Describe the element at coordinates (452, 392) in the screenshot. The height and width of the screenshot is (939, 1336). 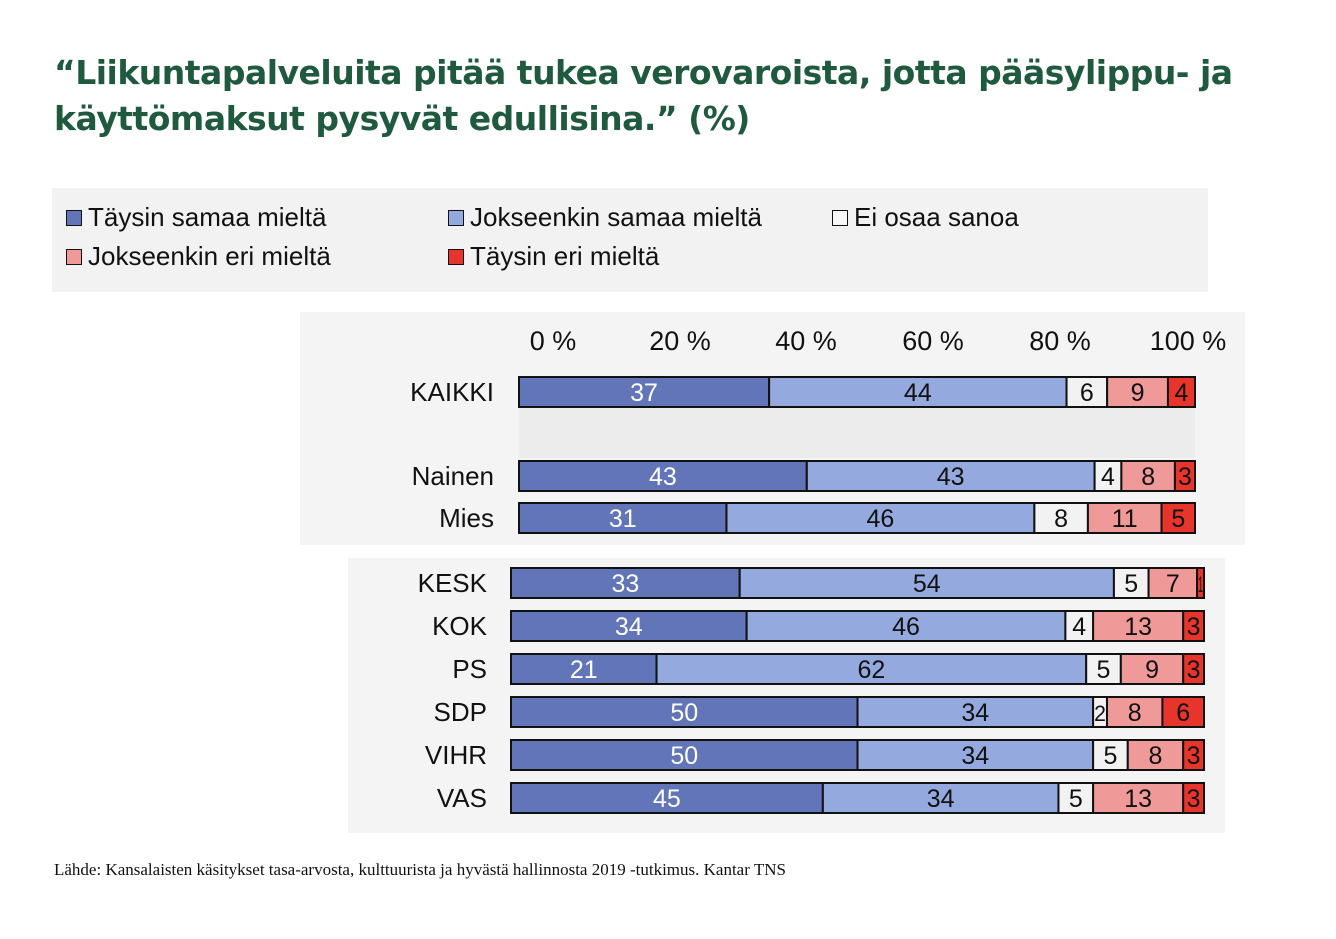
I see `category-label: KAIKKI` at that location.